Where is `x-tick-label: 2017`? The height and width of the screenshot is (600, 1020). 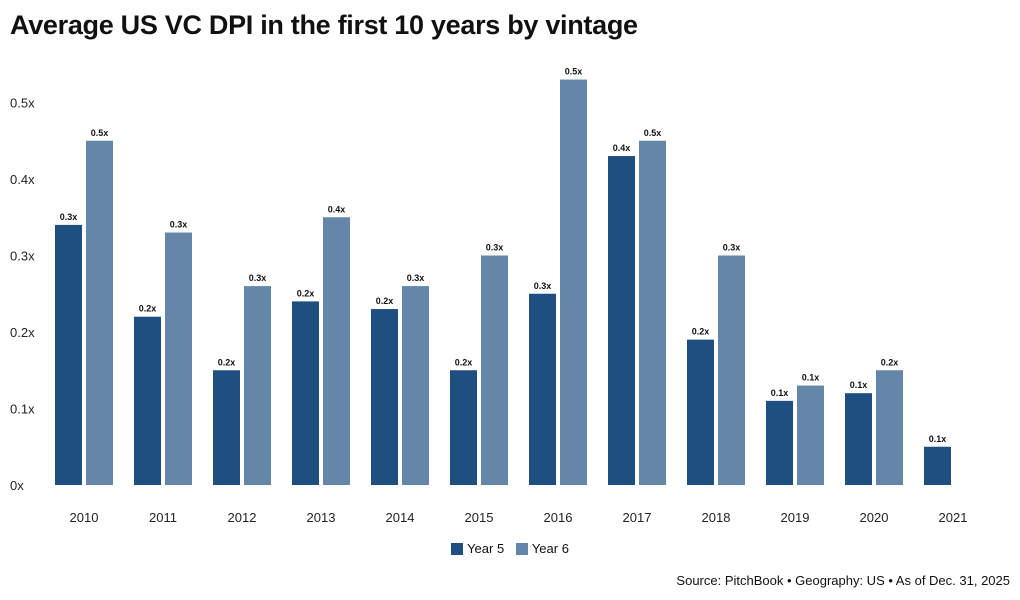 x-tick-label: 2017 is located at coordinates (637, 517).